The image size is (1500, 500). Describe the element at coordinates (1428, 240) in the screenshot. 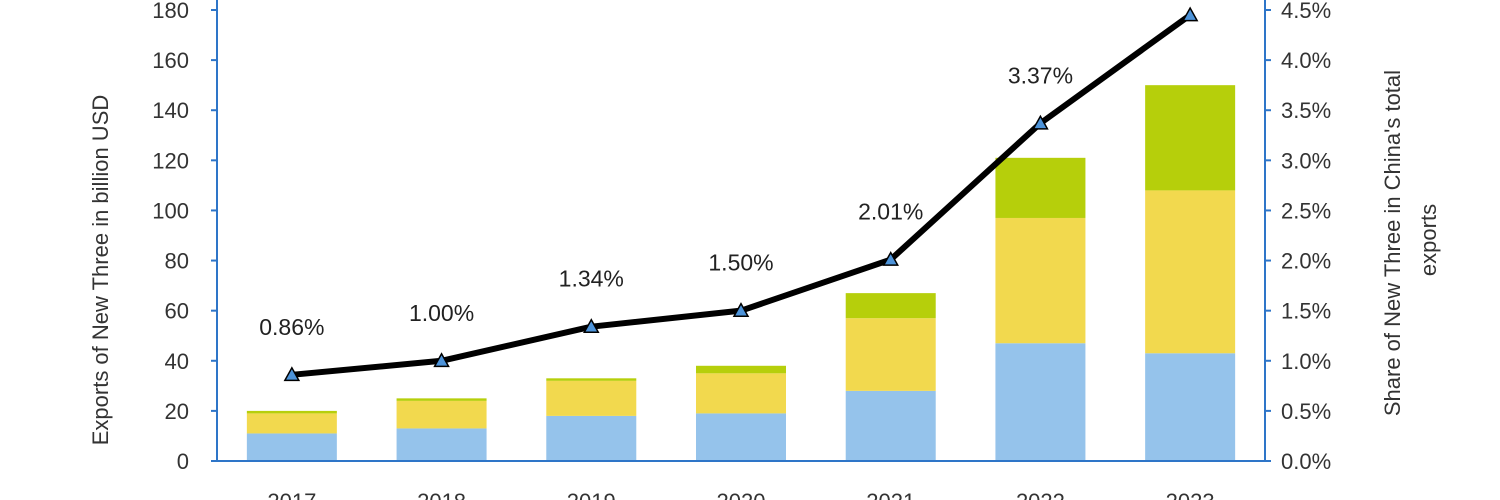

I see `right-axis-title-line-2: exports` at that location.